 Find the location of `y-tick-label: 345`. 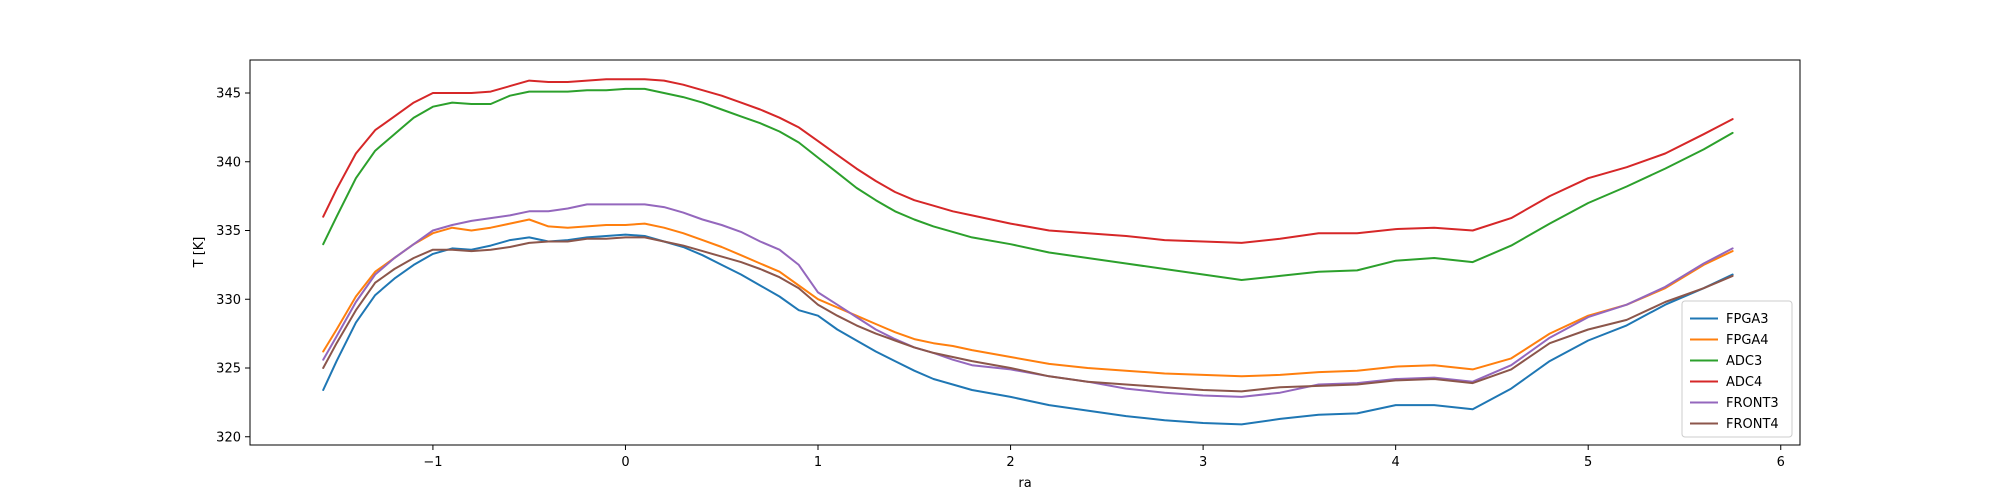

y-tick-label: 345 is located at coordinates (228, 94).